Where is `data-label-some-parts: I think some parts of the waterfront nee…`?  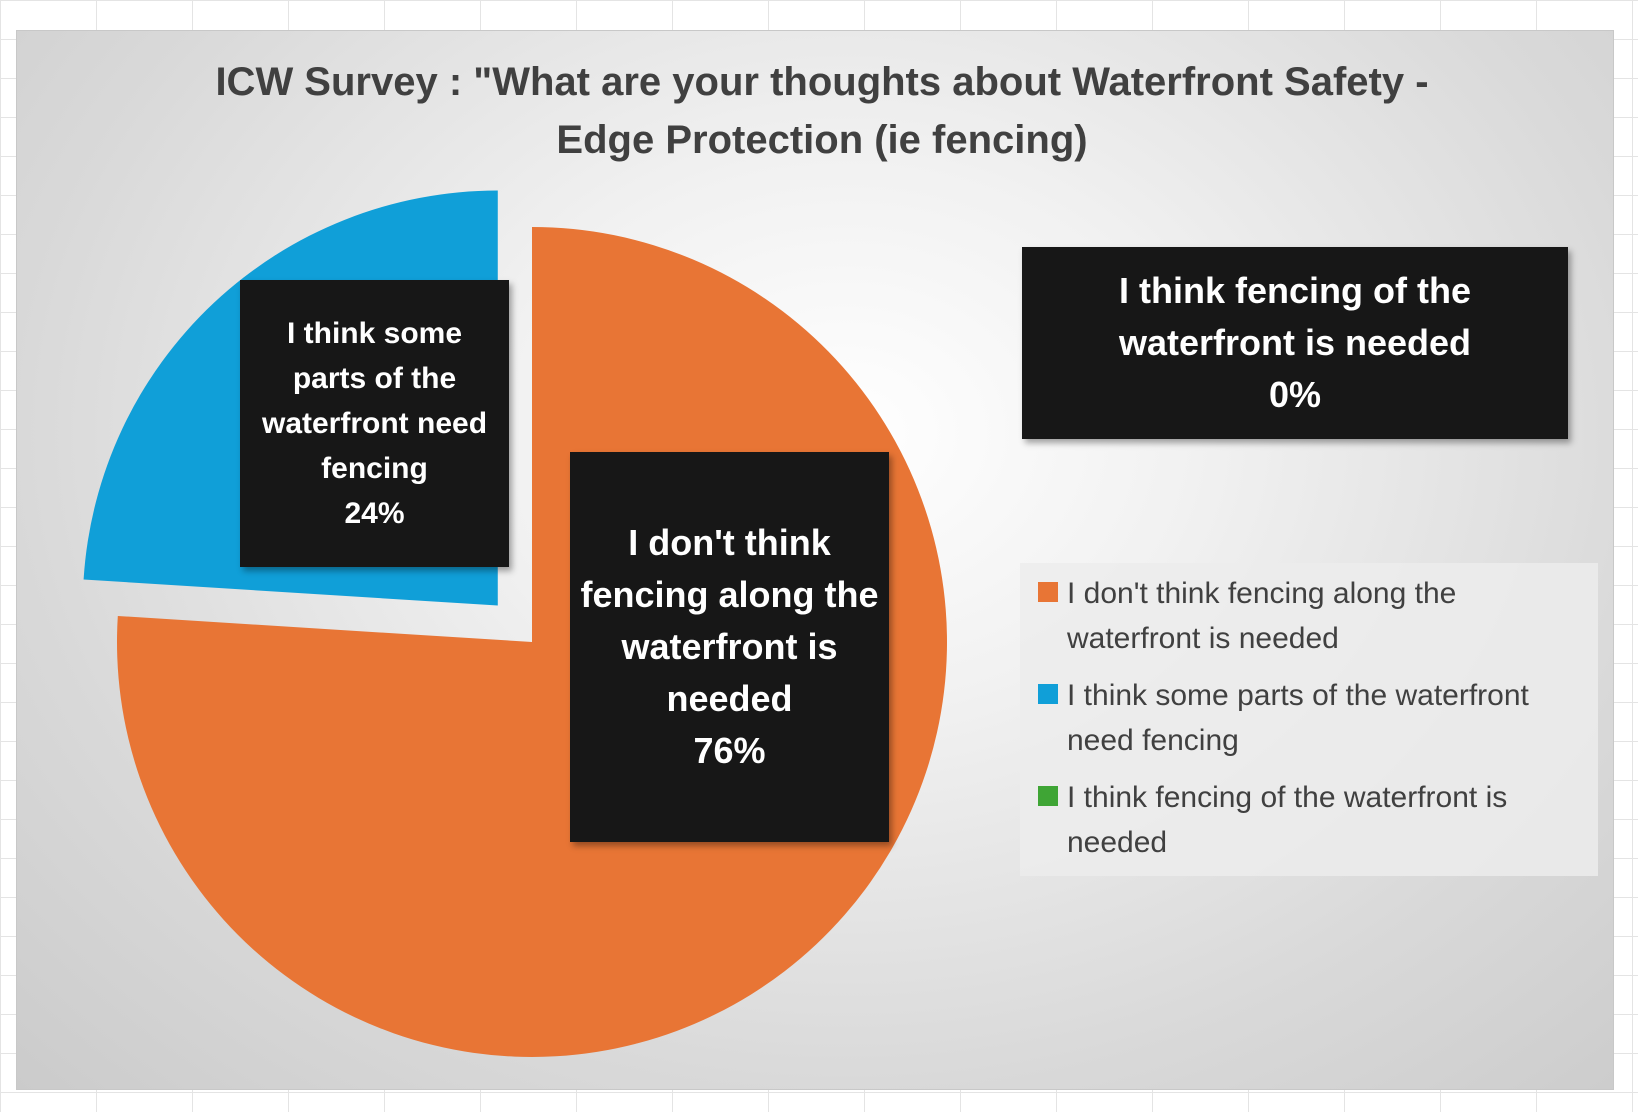
data-label-some-parts: I think some parts of the waterfront nee… is located at coordinates (374, 423).